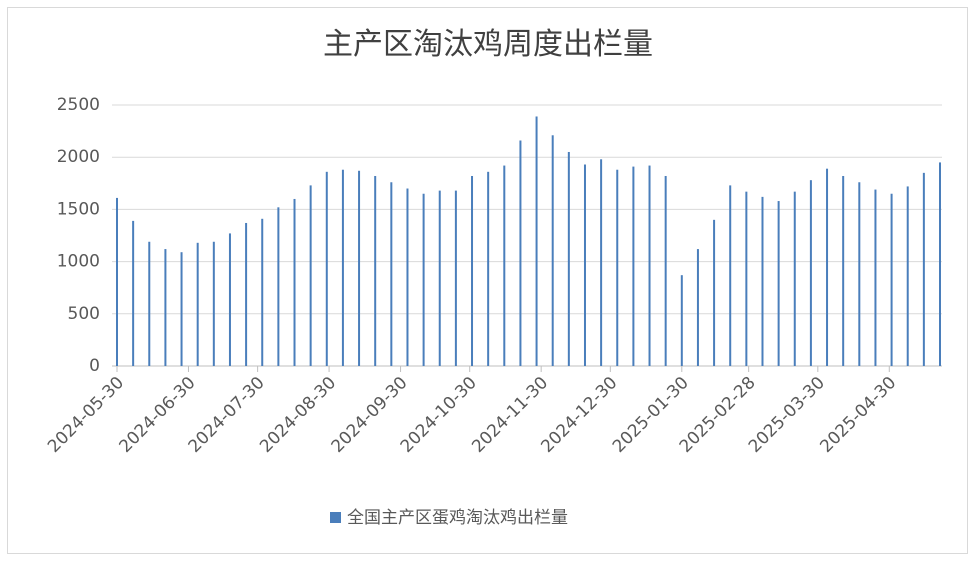 The image size is (976, 566). Describe the element at coordinates (78, 209) in the screenshot. I see `y-tick-label: 1500` at that location.